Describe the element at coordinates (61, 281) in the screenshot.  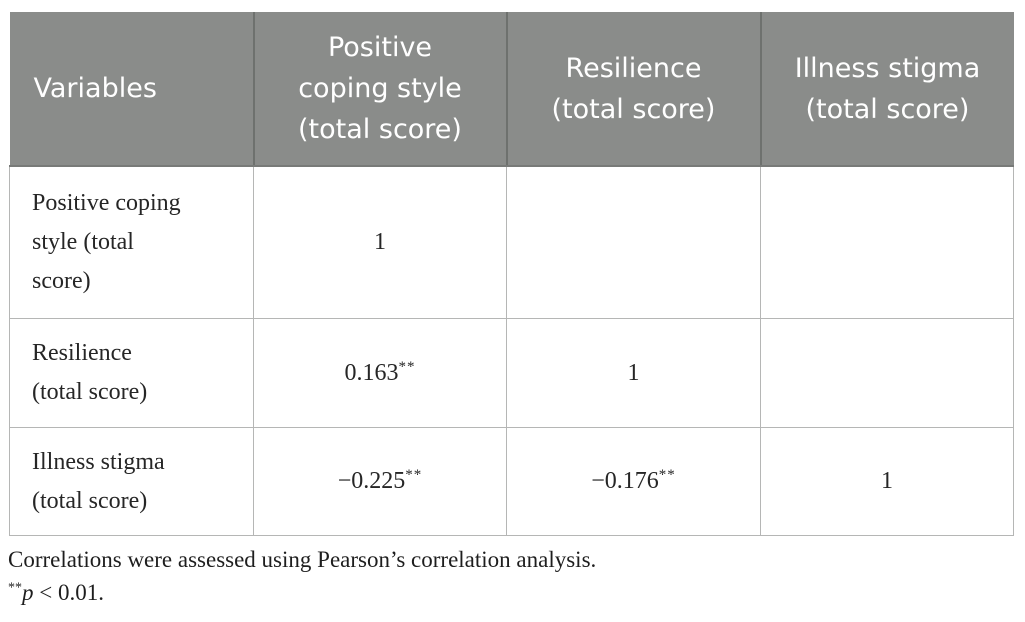
I see `row-label-line: score)` at that location.